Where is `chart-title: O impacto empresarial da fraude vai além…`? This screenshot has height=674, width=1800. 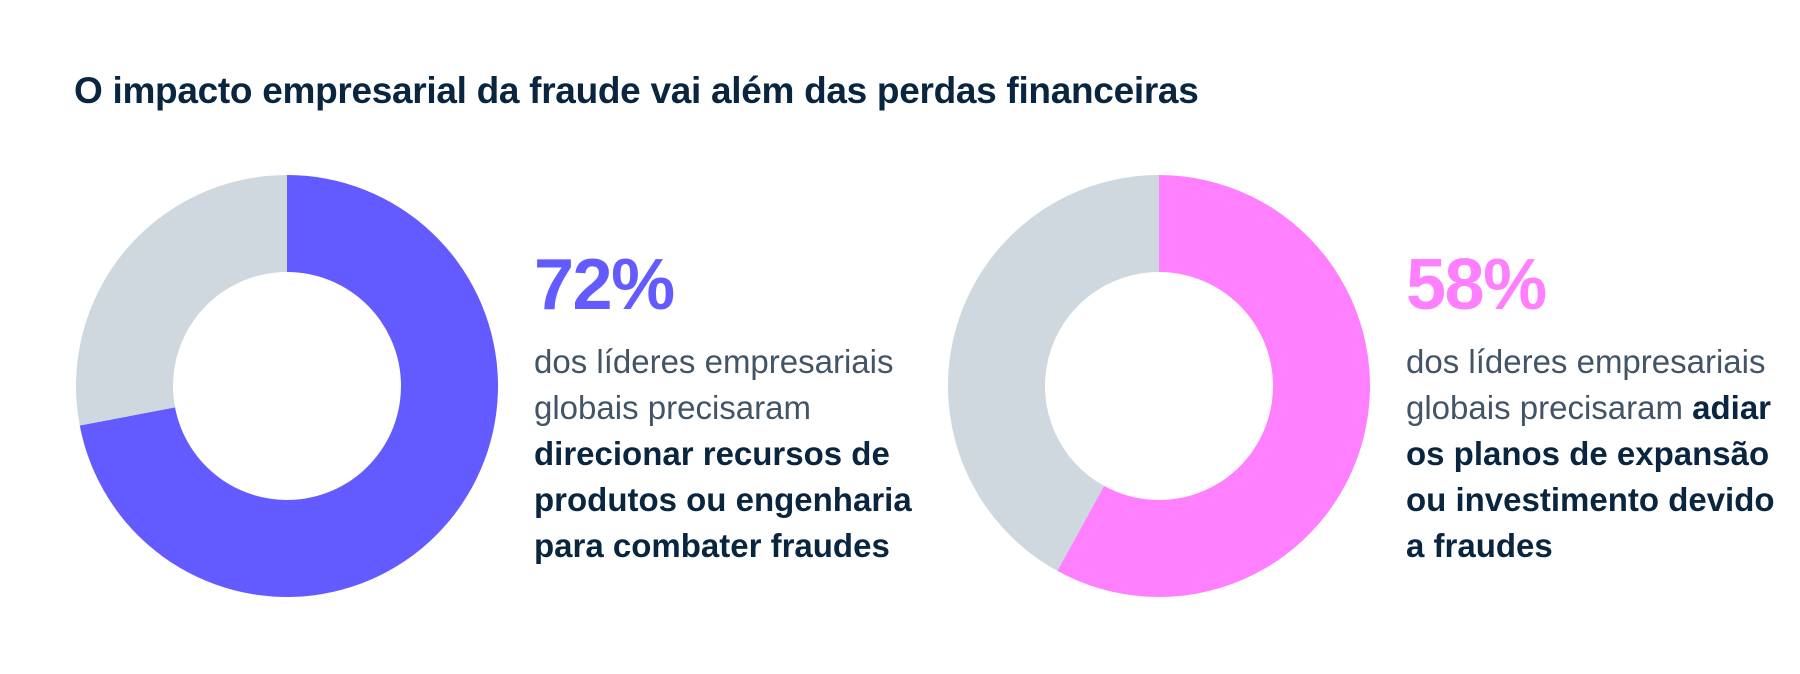
chart-title: O impacto empresarial da fraude vai além… is located at coordinates (636, 90).